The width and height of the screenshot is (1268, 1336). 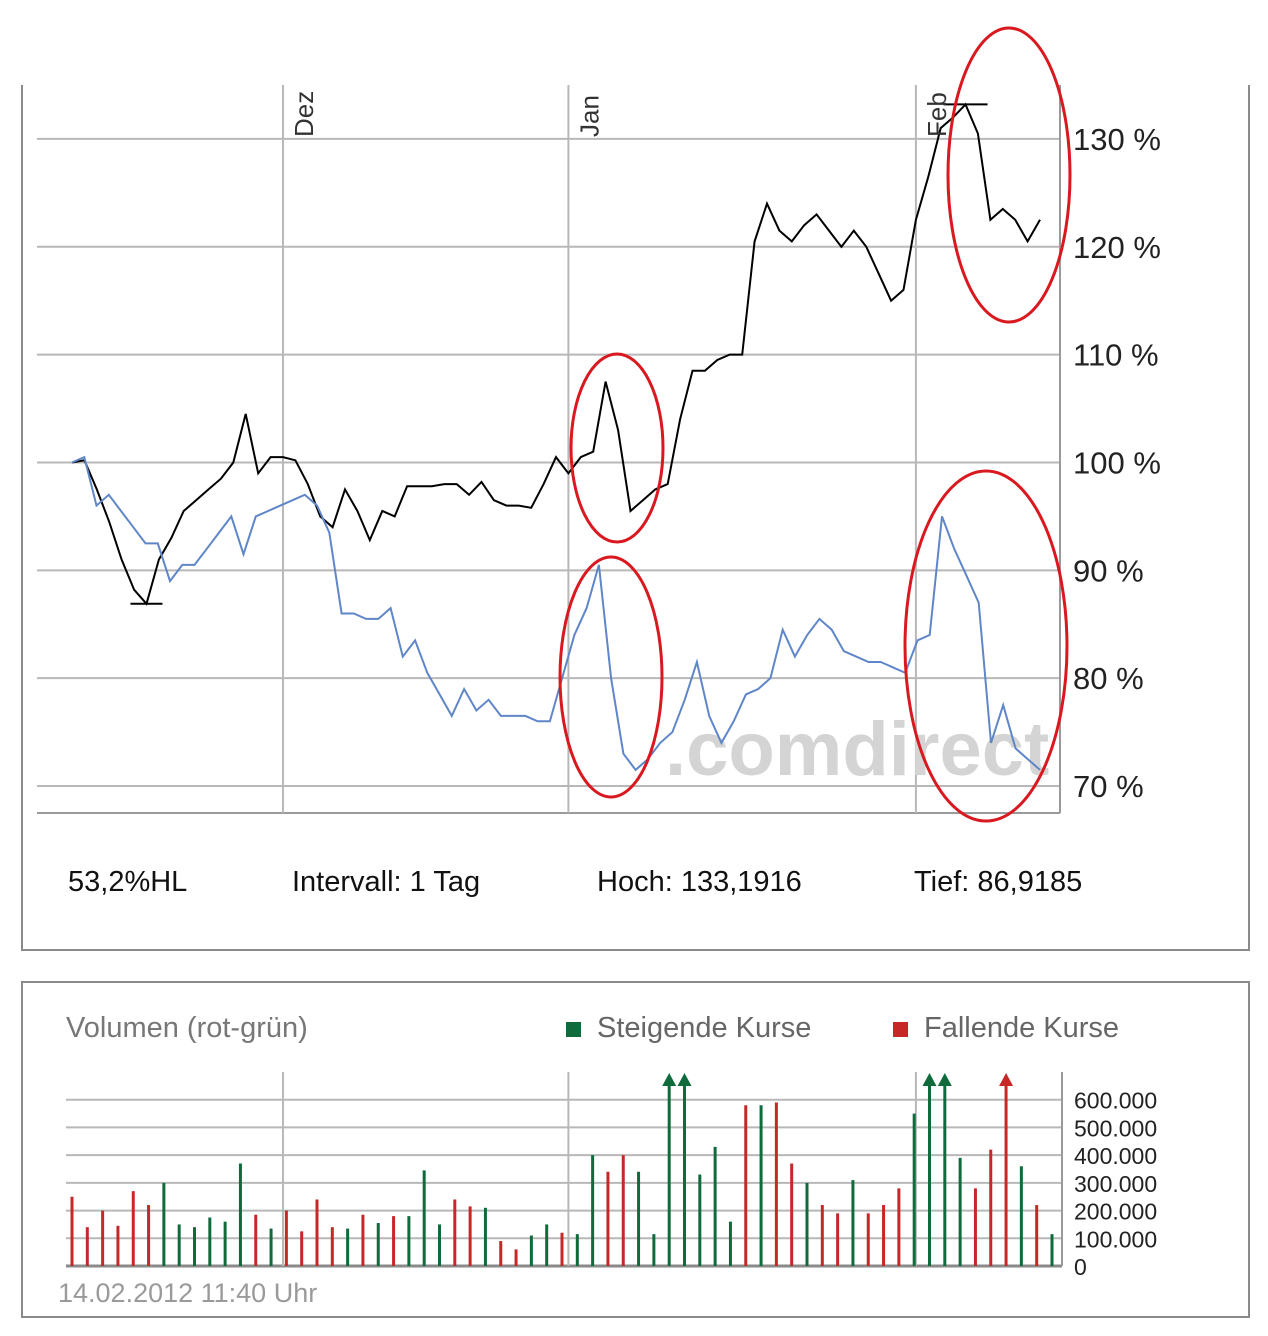 I want to click on price-chart-y-ticks: 70 % 80 % 90 % 100 % 110 % 120 % 130 %, so click(x=1117, y=463).